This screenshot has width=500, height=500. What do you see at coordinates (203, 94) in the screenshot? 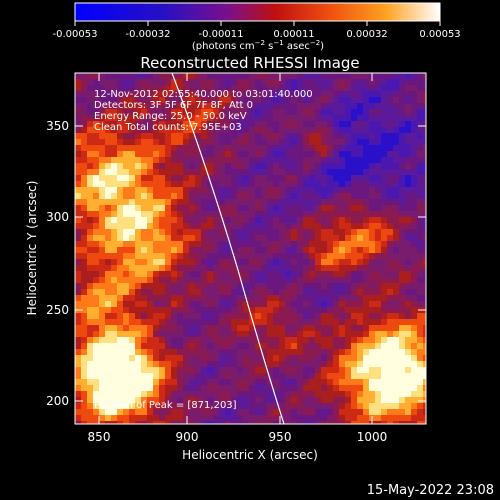
I see `info-time-range: 12-Nov-2012 02:55:40.000 to 03:01:40.000` at bounding box center [203, 94].